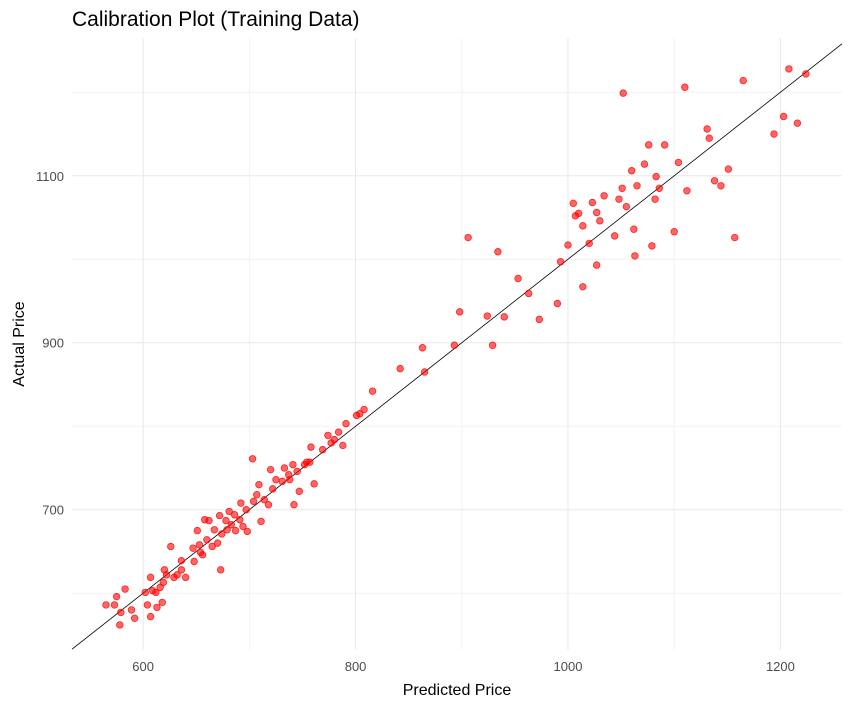  What do you see at coordinates (53, 510) in the screenshot?
I see `y-tick-label: 700` at bounding box center [53, 510].